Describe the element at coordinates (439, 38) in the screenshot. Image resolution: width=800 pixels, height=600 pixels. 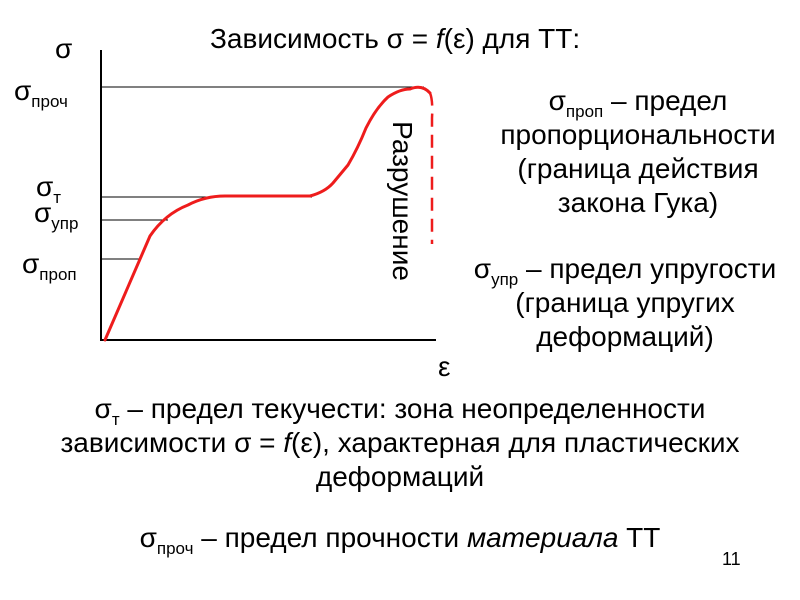
I see `title-function: f` at that location.